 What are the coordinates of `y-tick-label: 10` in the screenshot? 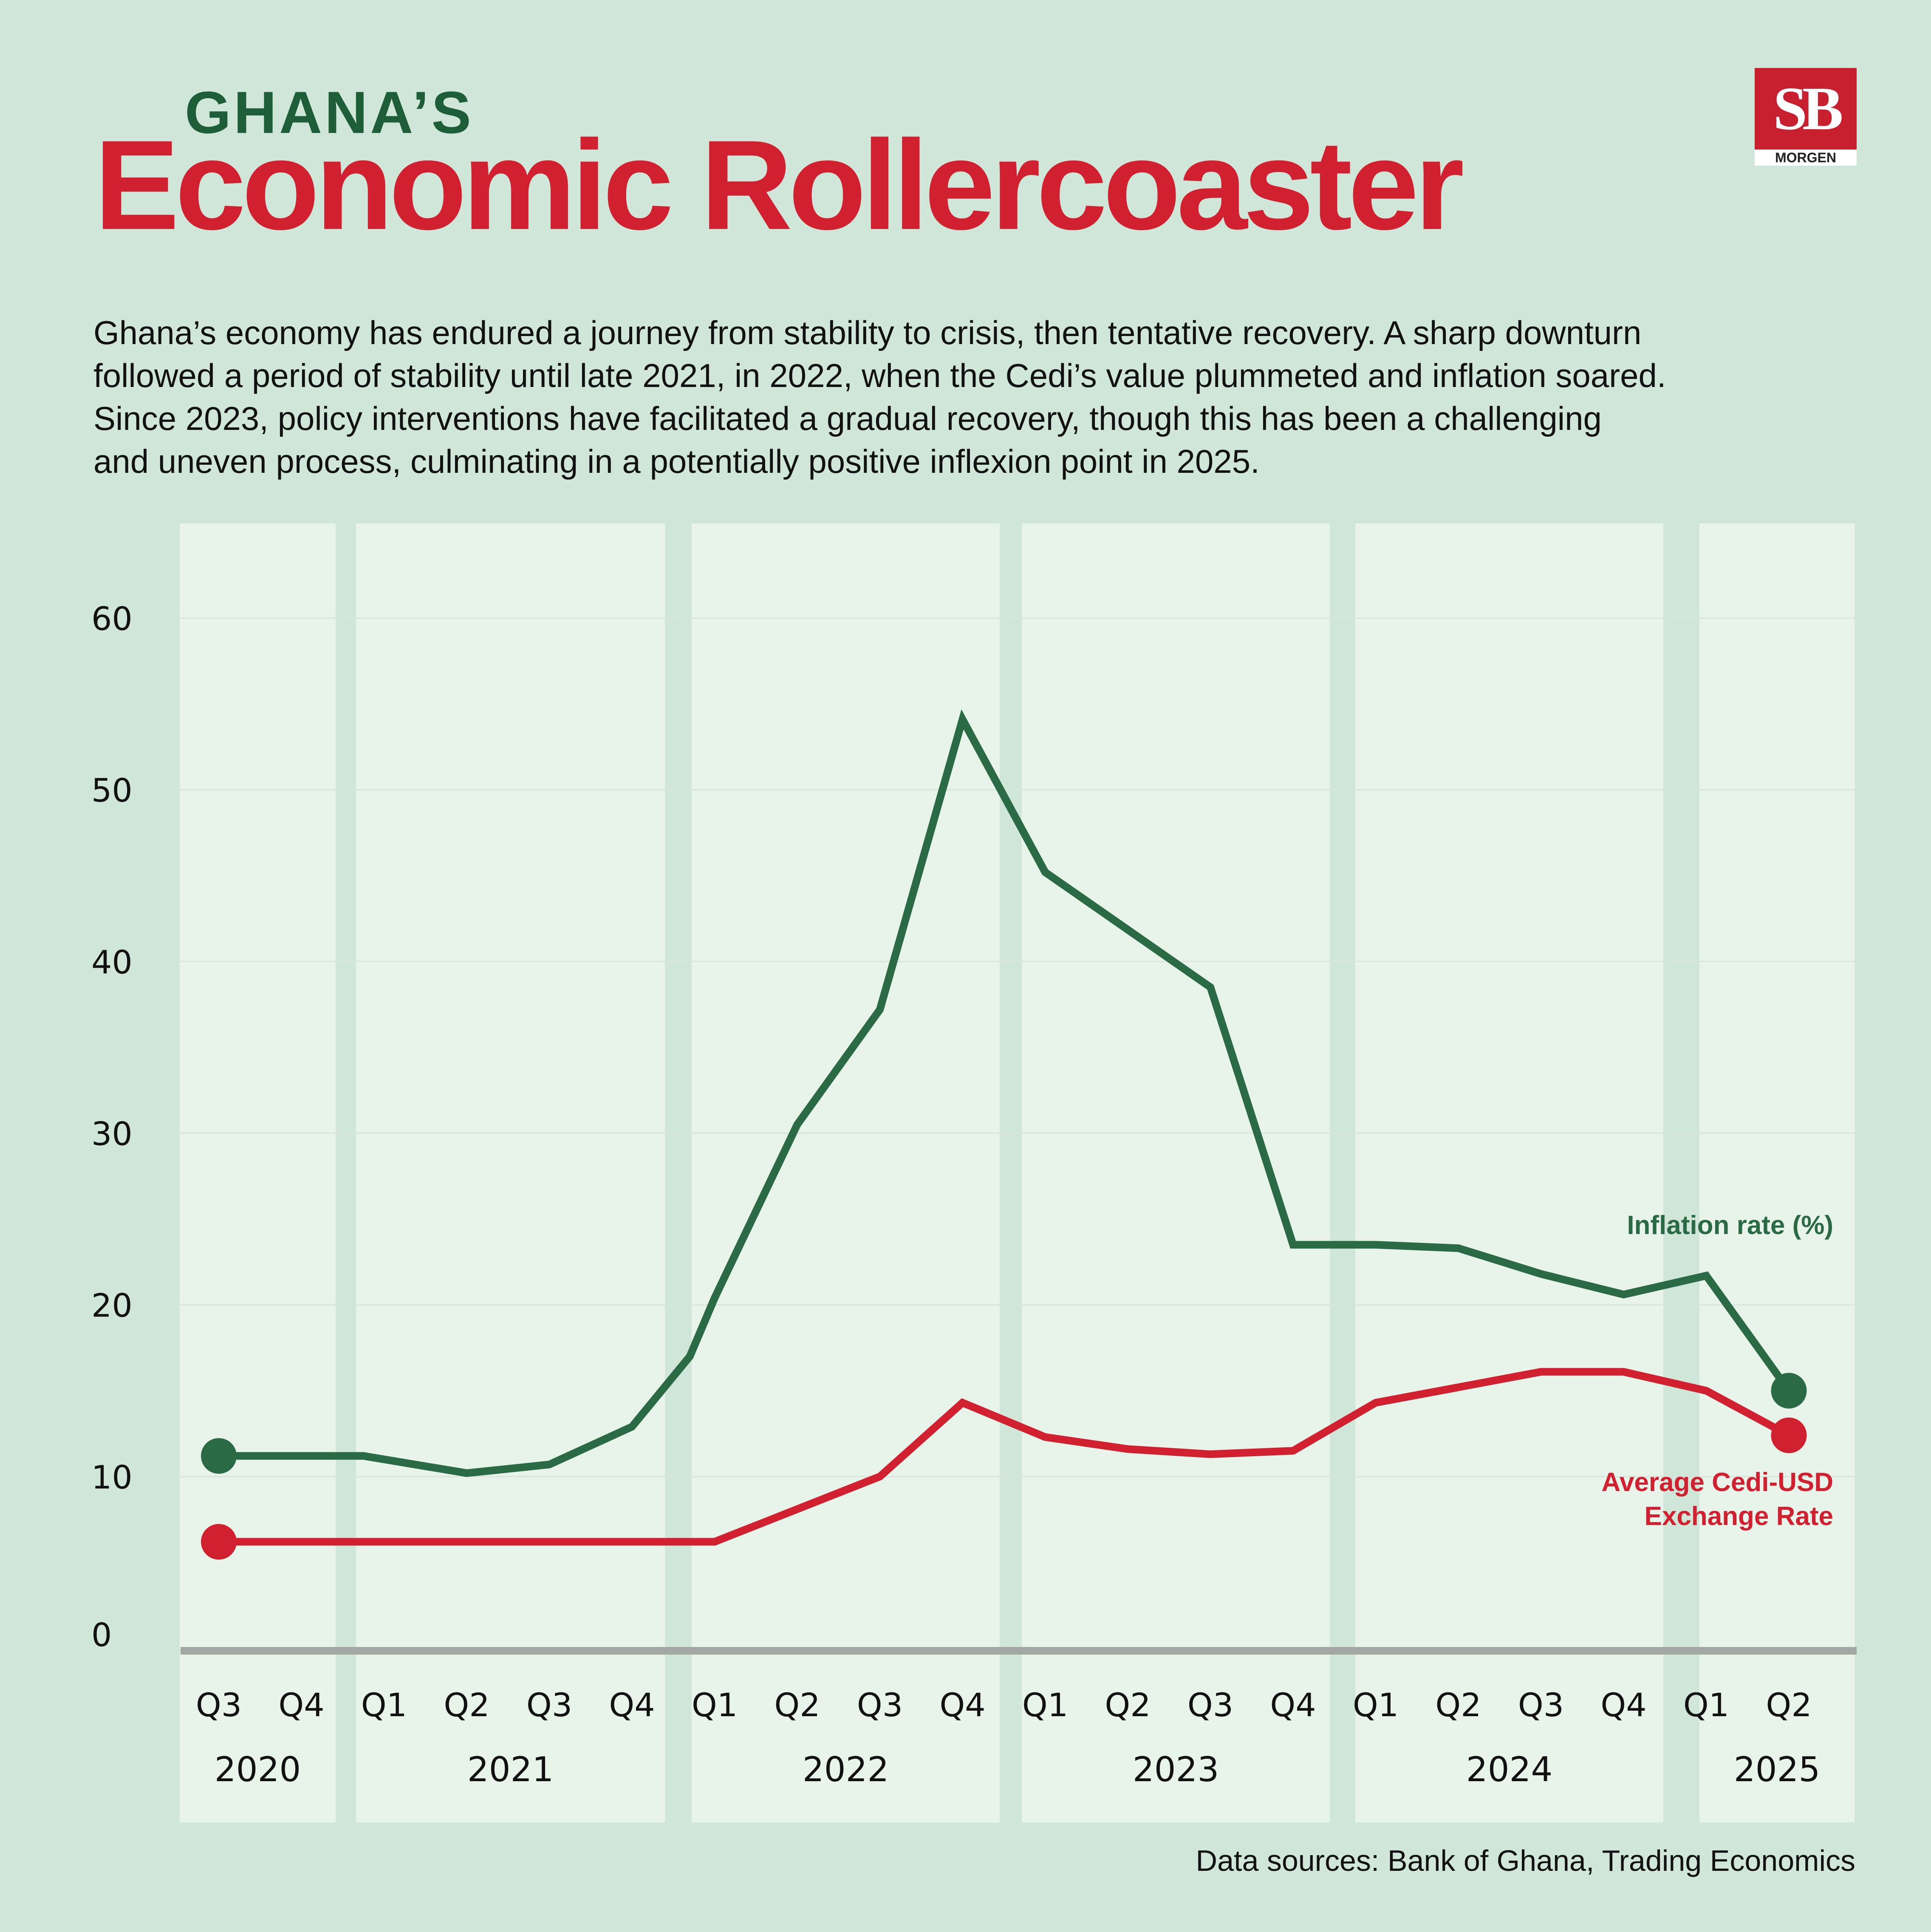 It's located at (112, 1477).